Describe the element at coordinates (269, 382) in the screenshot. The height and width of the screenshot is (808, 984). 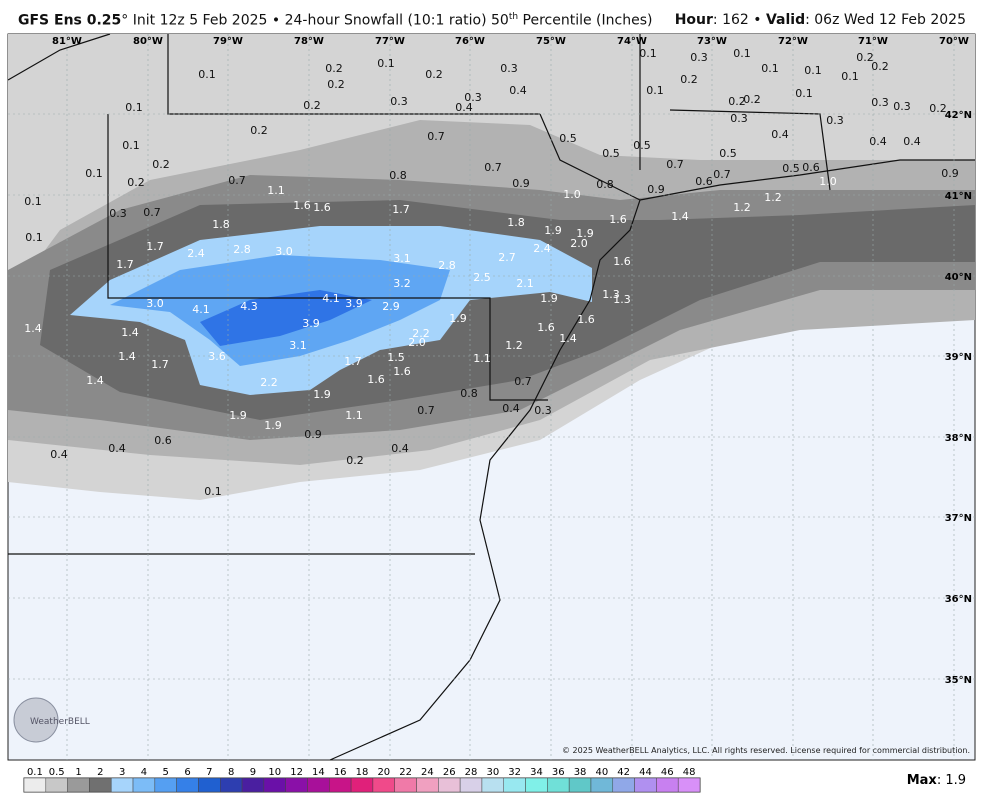
I see `snow-amount: 2.2` at that location.